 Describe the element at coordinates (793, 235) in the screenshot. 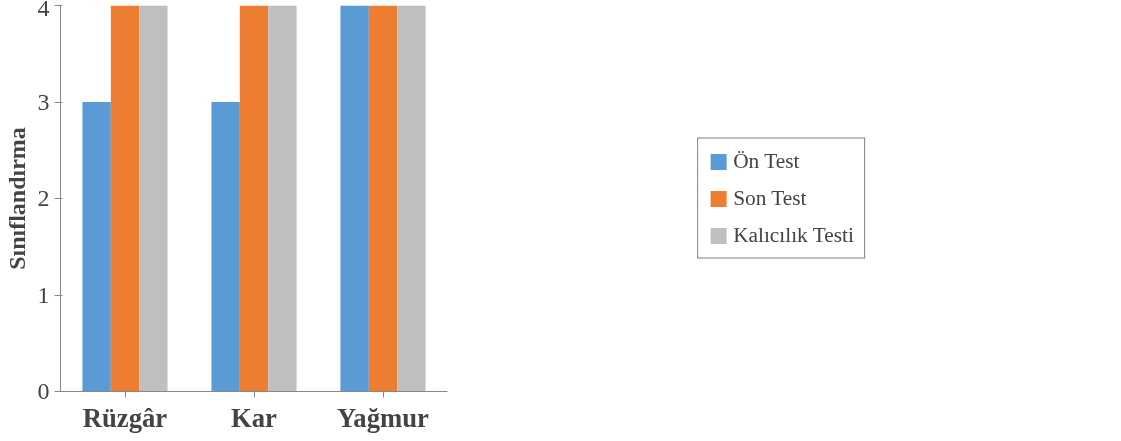

I see `legend-label: Kalıcılık Testi` at that location.